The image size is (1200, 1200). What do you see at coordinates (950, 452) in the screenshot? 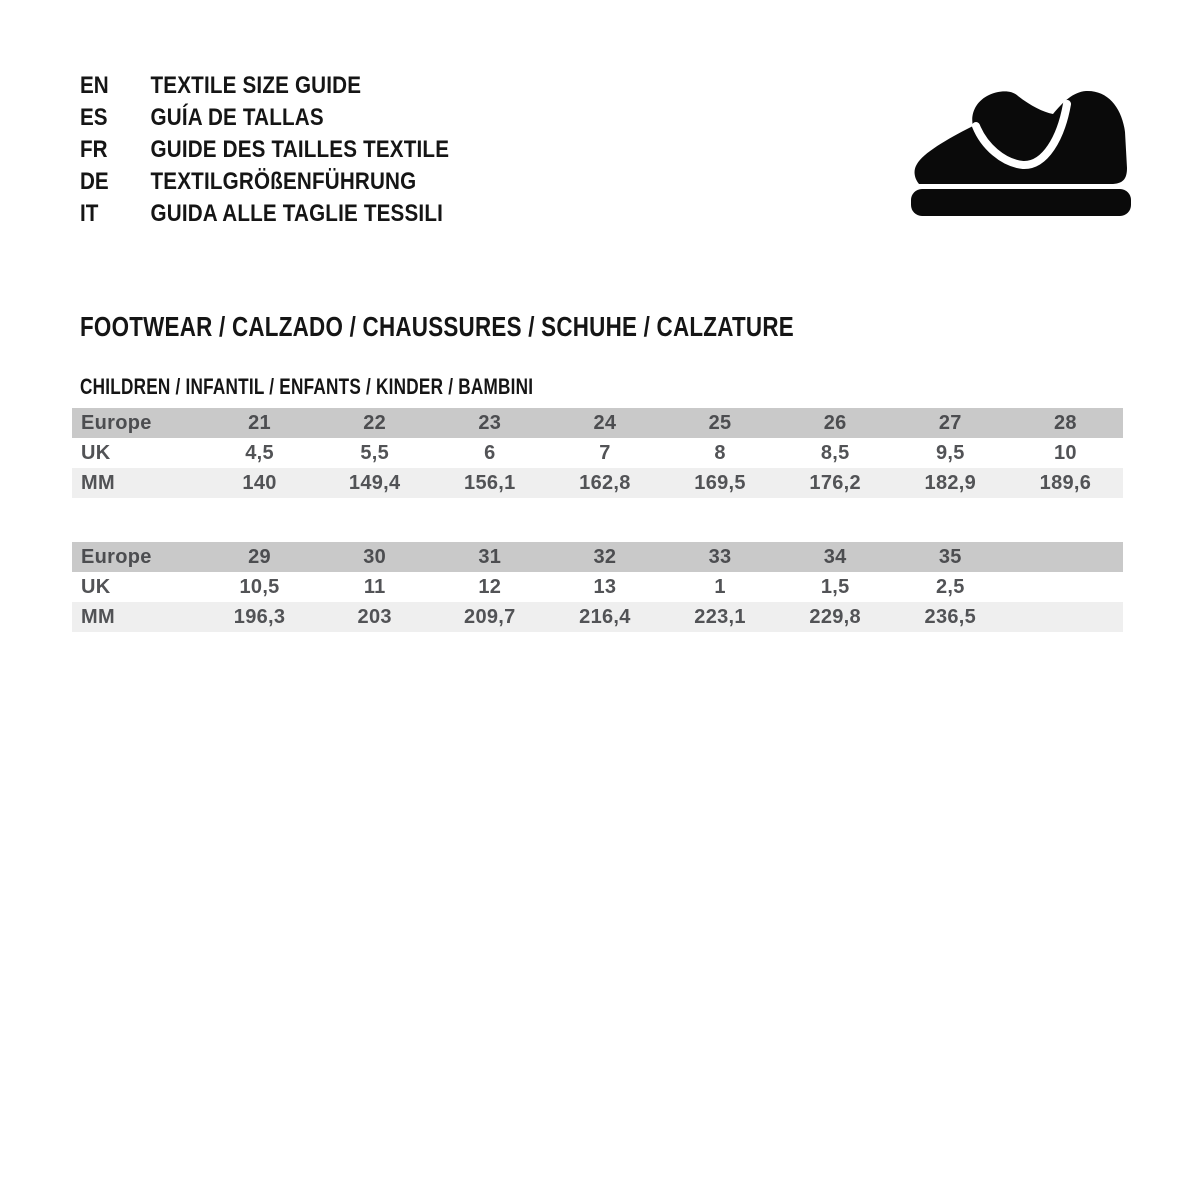
I see `size-value: 9,5` at bounding box center [950, 452].